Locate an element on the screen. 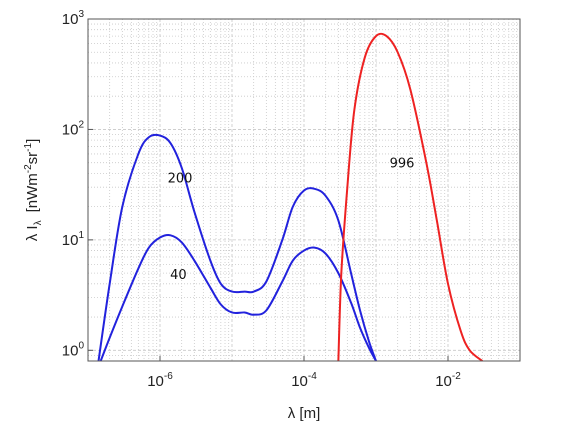 Image resolution: width=565 pixels, height=442 pixels. x-axis-label: λ [m] is located at coordinates (304, 413).